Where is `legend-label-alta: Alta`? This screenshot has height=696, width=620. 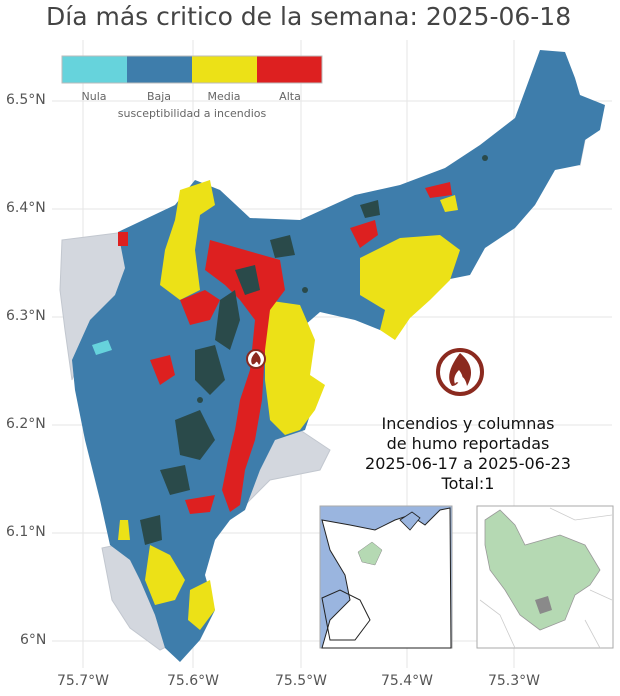
legend-label-alta: Alta is located at coordinates (290, 96).